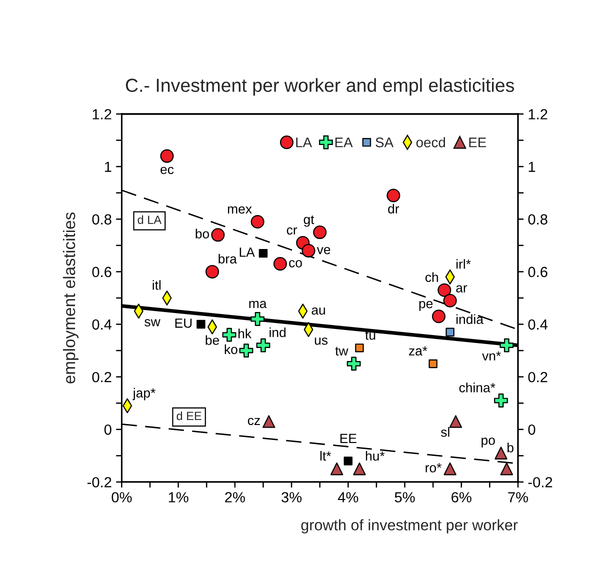 This screenshot has width=600, height=574. What do you see at coordinates (462, 288) in the screenshot?
I see `data-label: ar` at bounding box center [462, 288].